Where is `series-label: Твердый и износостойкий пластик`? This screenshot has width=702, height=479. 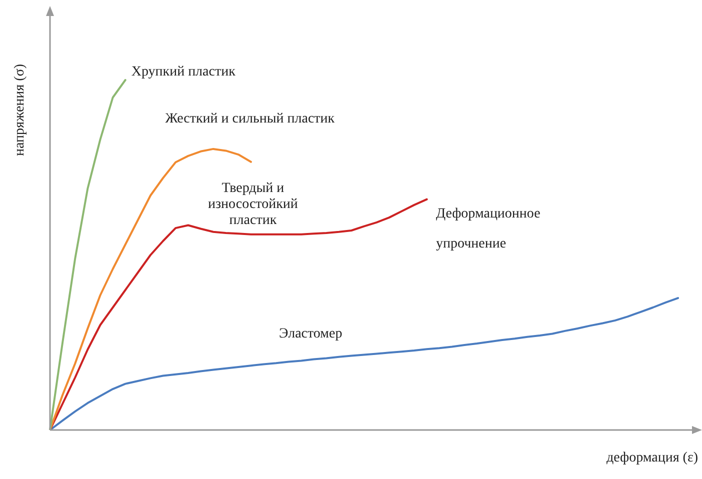
series-label: Твердый и износостойкий пластик is located at coordinates (253, 204).